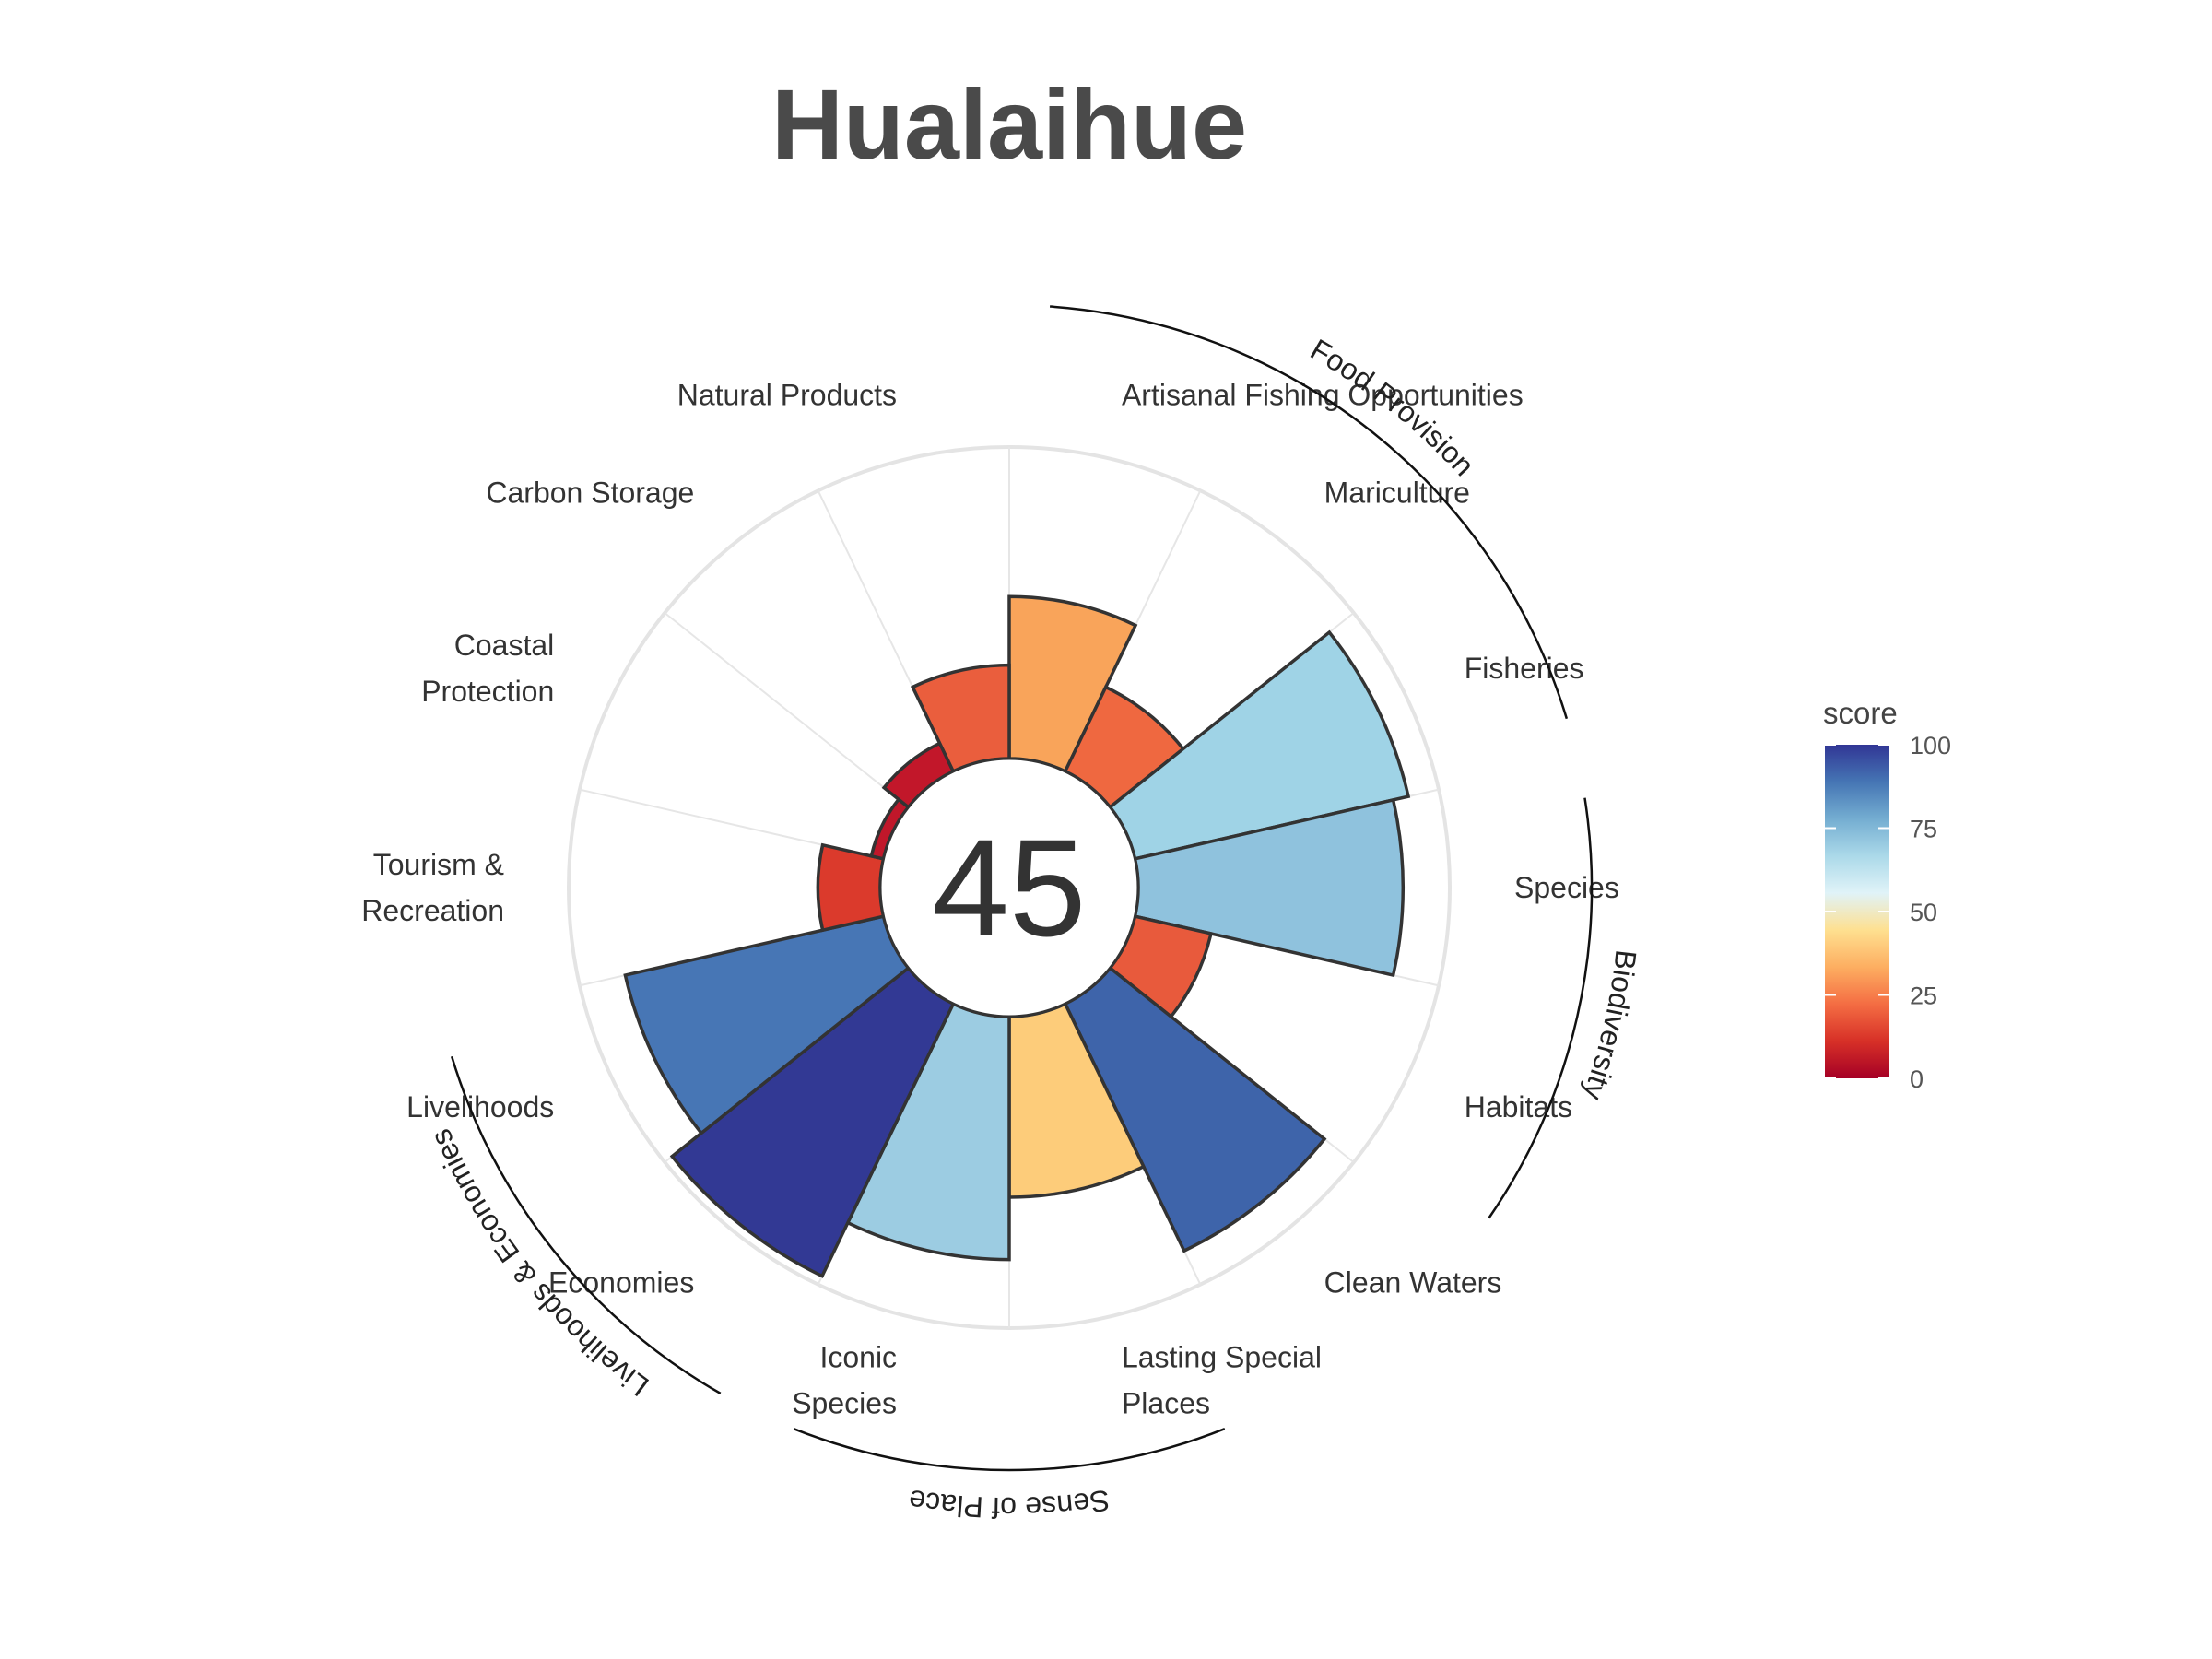  What do you see at coordinates (1413, 1282) in the screenshot?
I see `label-clean-waters: Clean Waters` at bounding box center [1413, 1282].